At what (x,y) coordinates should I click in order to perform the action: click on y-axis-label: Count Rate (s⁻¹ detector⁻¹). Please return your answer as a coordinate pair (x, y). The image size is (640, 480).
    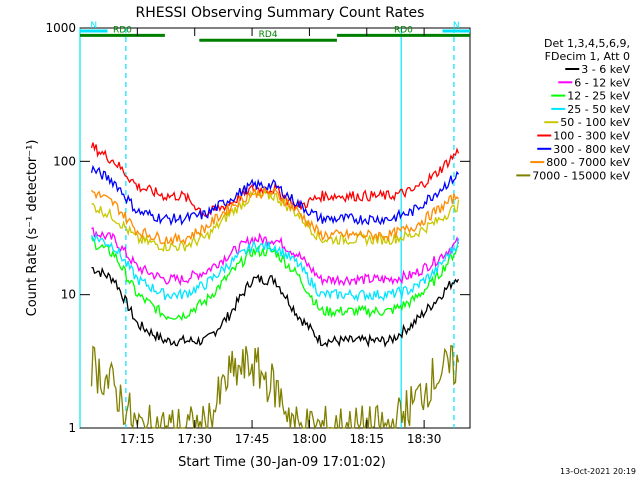
    Looking at the image, I should click on (32, 228).